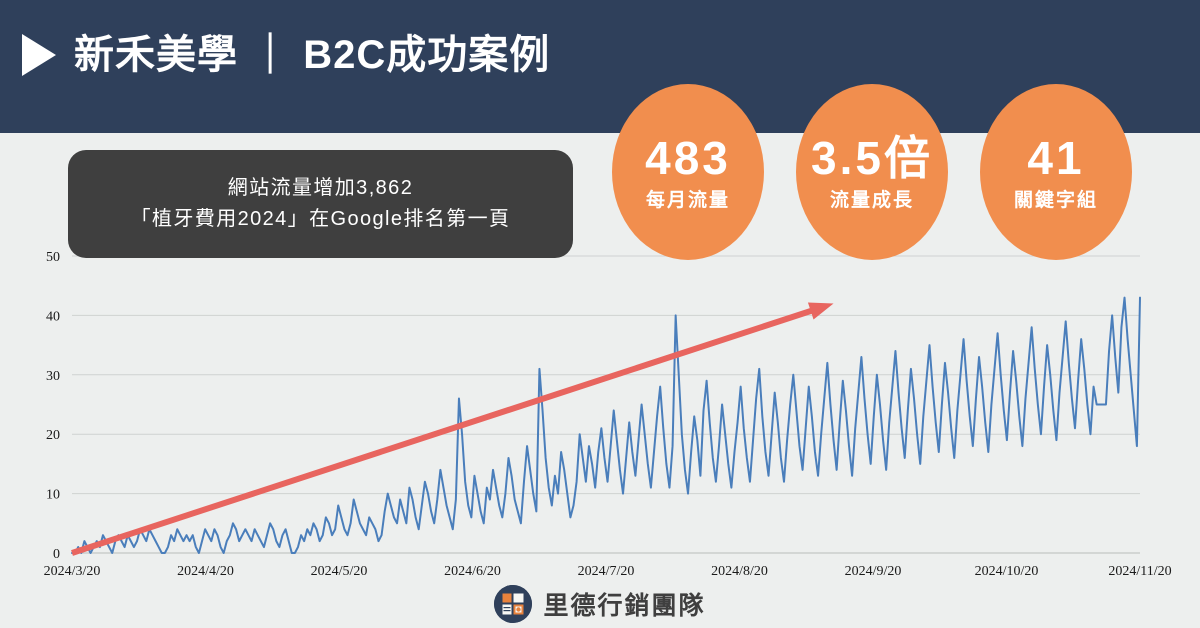 This screenshot has width=1200, height=628. Describe the element at coordinates (624, 606) in the screenshot. I see `footer-brand-name: 里德行銷團隊` at that location.